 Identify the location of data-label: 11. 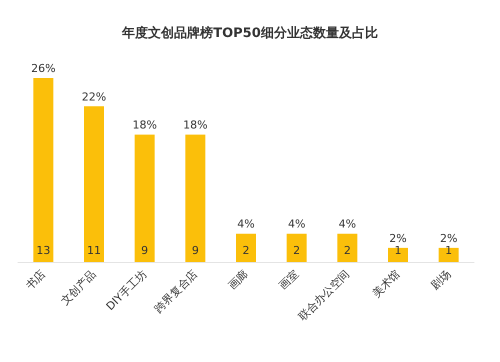
(94, 250).